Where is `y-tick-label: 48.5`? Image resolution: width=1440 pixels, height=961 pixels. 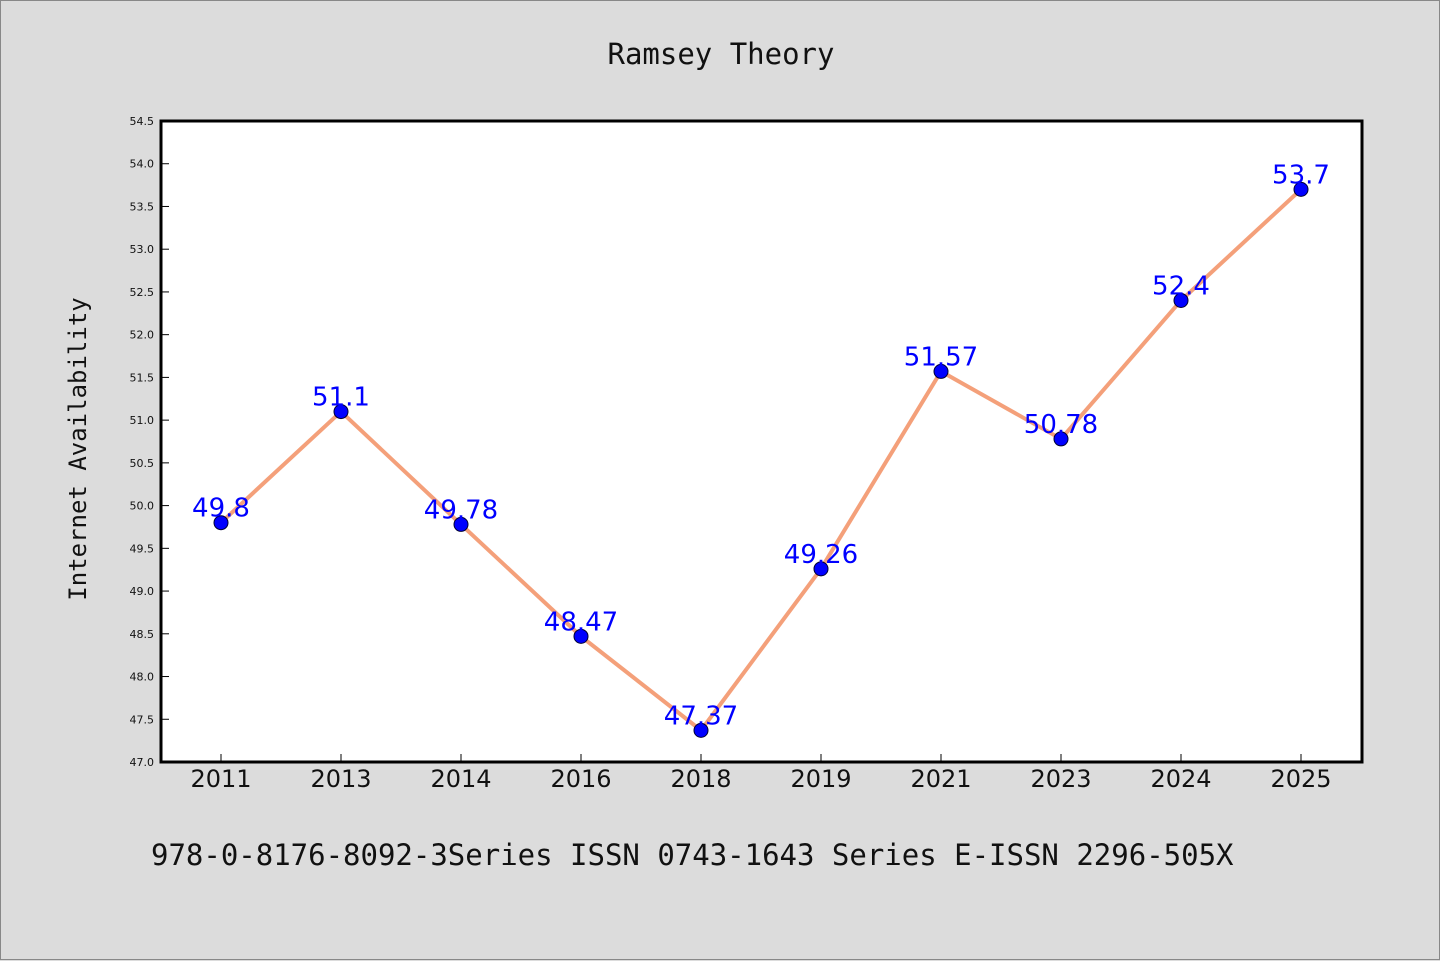
y-tick-label: 48.5 is located at coordinates (142, 634).